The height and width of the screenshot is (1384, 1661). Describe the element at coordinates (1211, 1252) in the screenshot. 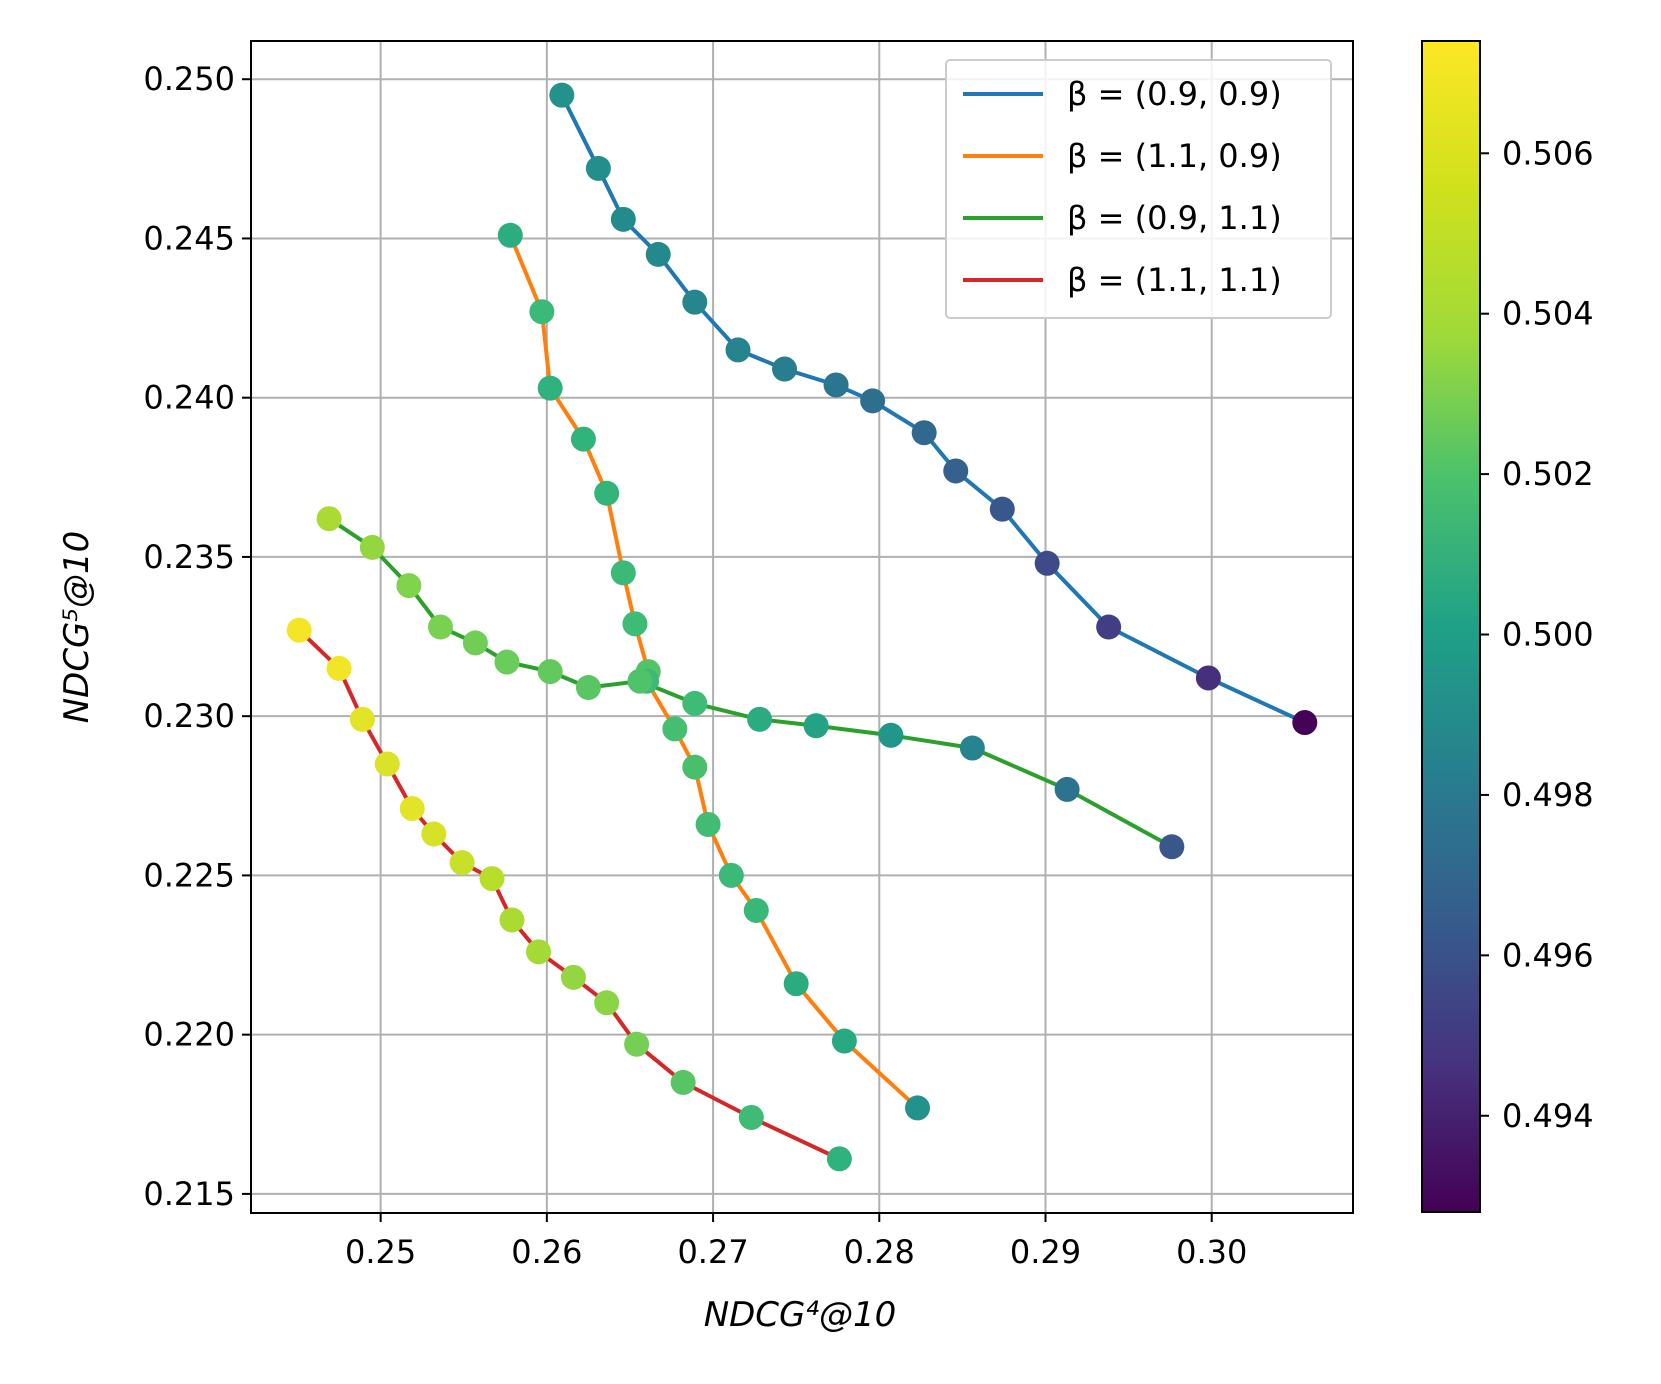

I see `x-tick-label: 0.30` at that location.